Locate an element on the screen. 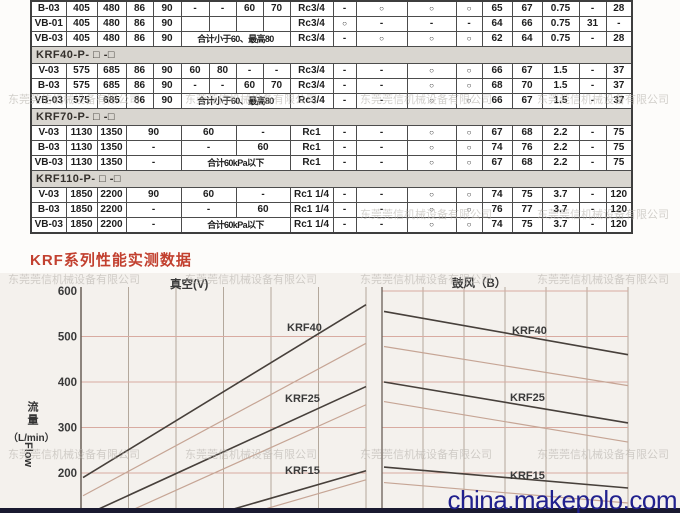 The image size is (680, 513). series-line-krf25-light is located at coordinates (249, 456).